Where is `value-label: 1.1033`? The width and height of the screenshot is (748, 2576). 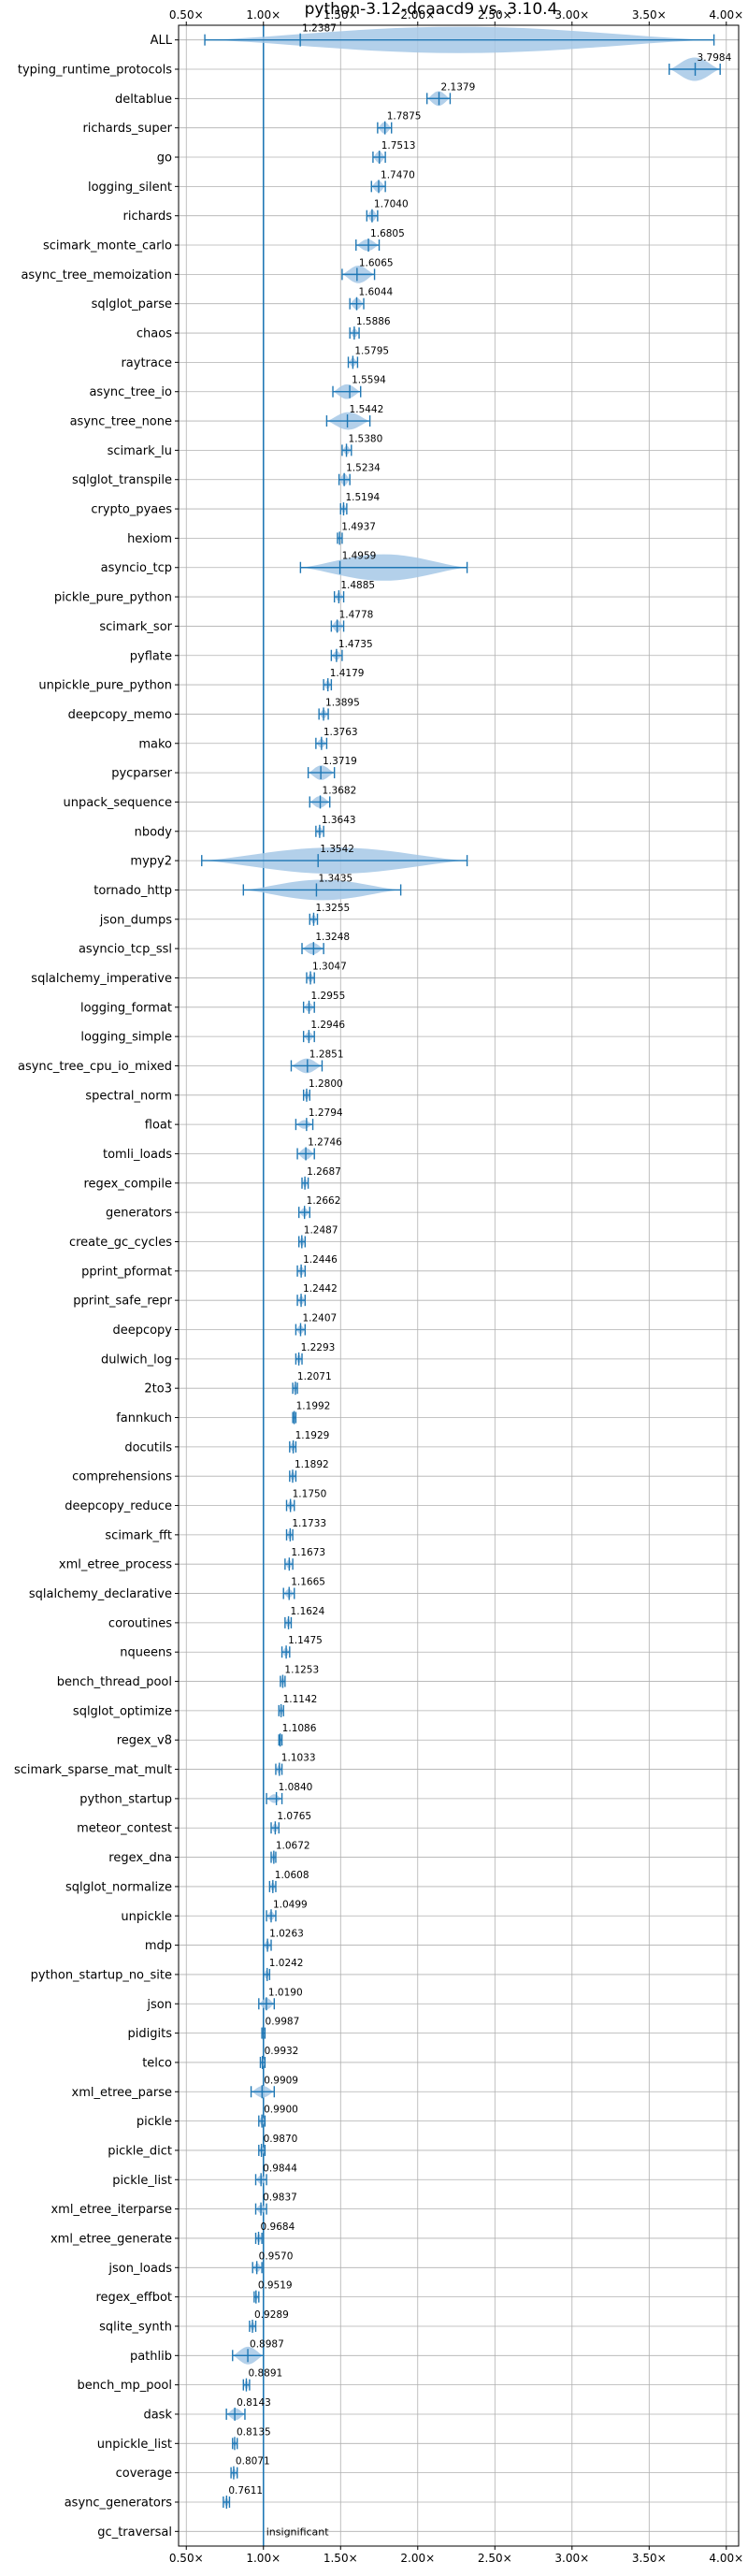 value-label: 1.1033 is located at coordinates (298, 1758).